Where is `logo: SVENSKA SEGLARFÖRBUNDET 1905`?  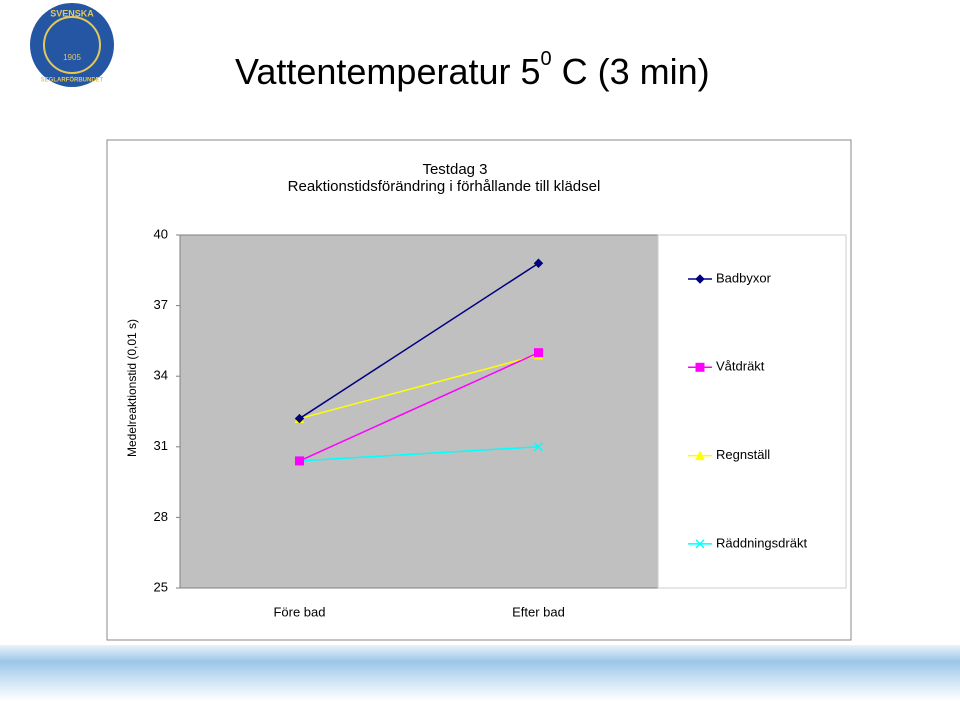
logo: SVENSKA SEGLARFÖRBUNDET 1905 is located at coordinates (72, 45).